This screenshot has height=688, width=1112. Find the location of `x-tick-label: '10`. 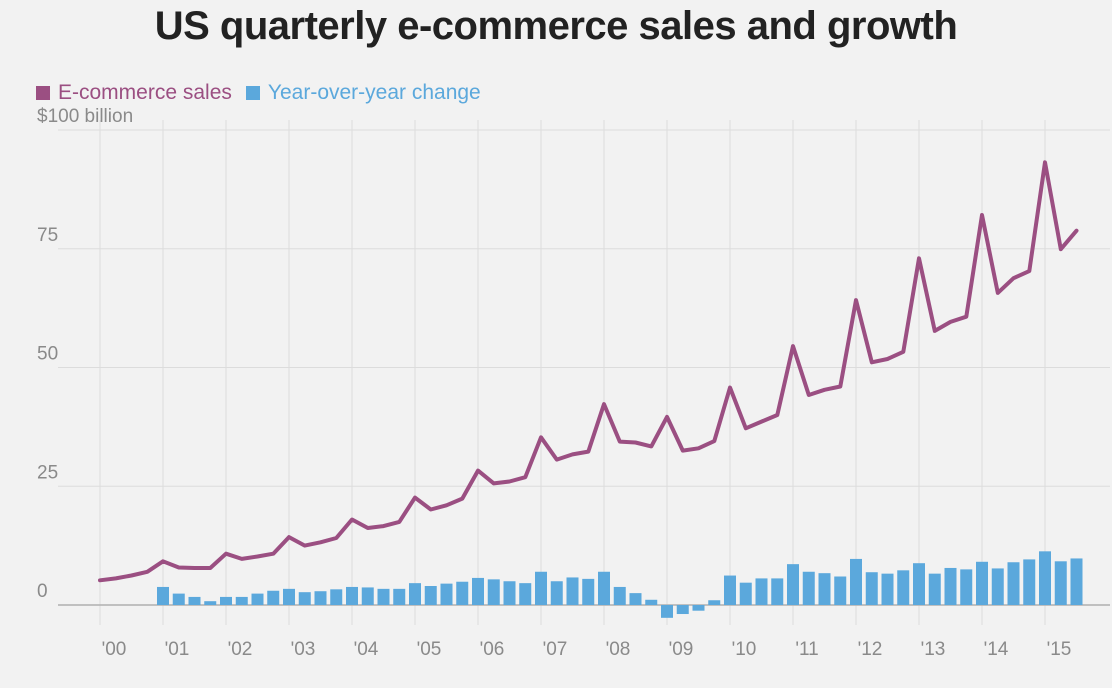

x-tick-label: '10 is located at coordinates (744, 649).